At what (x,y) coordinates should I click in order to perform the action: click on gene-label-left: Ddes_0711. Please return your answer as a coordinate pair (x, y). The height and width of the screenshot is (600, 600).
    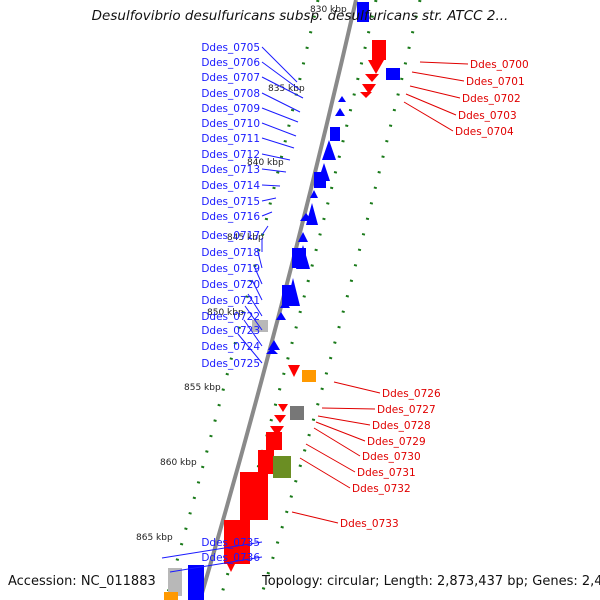
    Looking at the image, I should click on (230, 139).